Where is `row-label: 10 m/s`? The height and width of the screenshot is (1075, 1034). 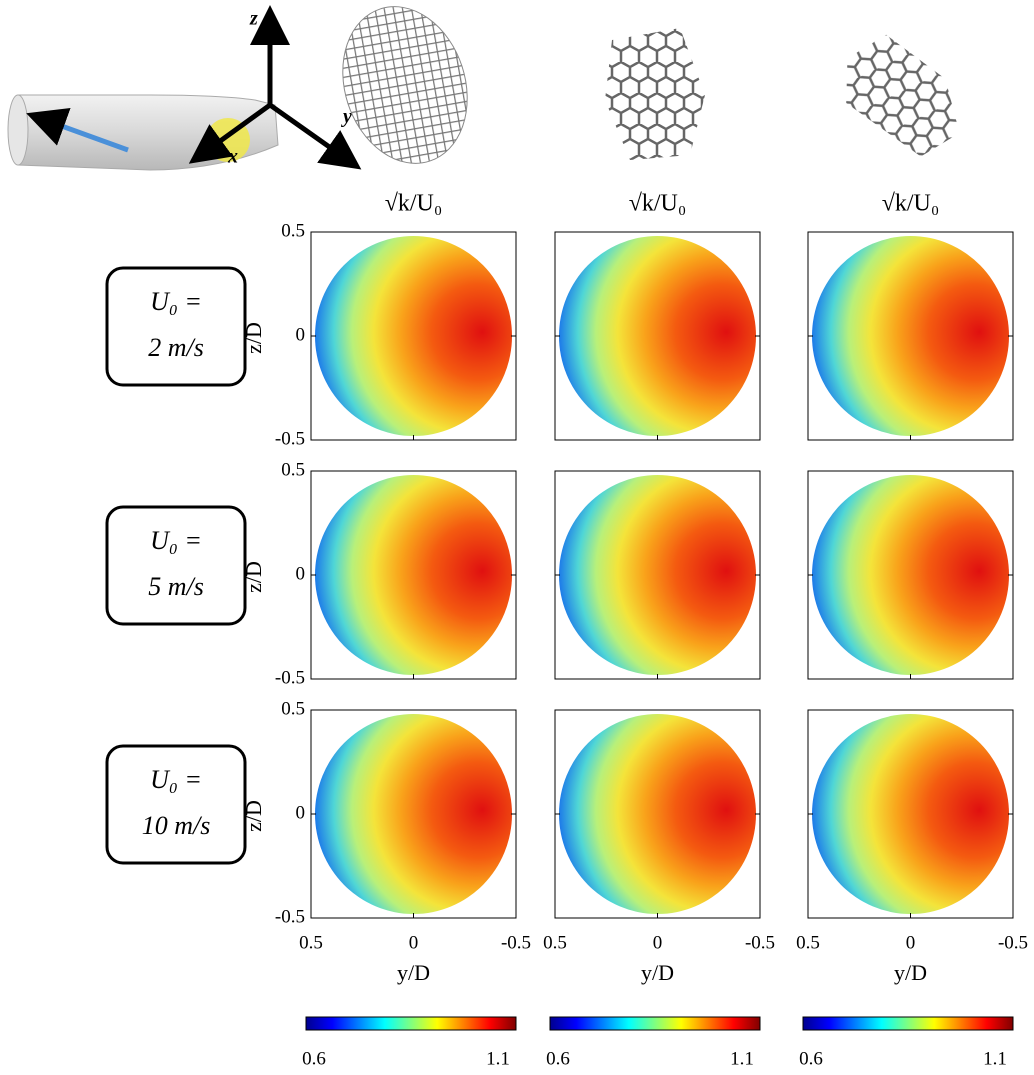
row-label: 10 m/s is located at coordinates (176, 825).